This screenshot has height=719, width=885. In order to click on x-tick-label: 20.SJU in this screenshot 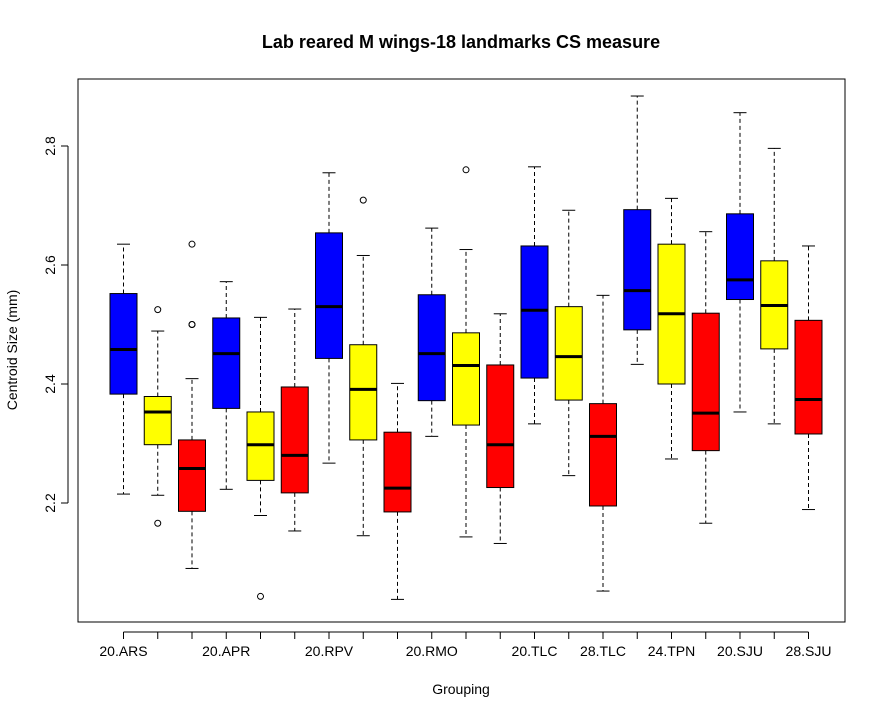, I will do `click(740, 651)`.